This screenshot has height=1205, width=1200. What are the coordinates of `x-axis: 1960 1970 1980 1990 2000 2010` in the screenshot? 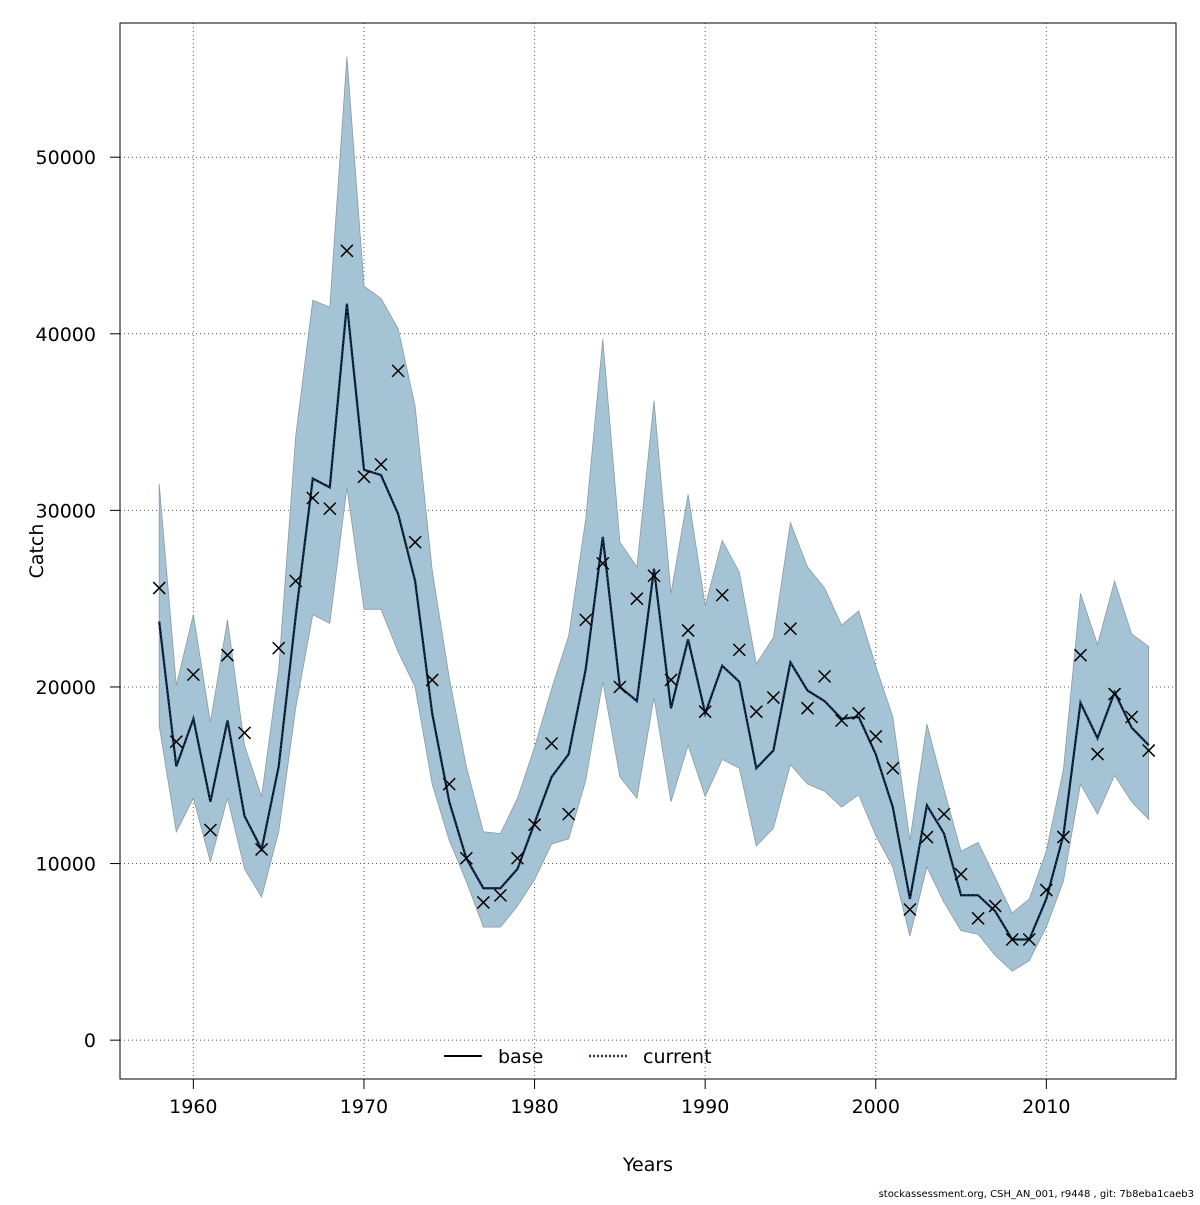 It's located at (620, 1098).